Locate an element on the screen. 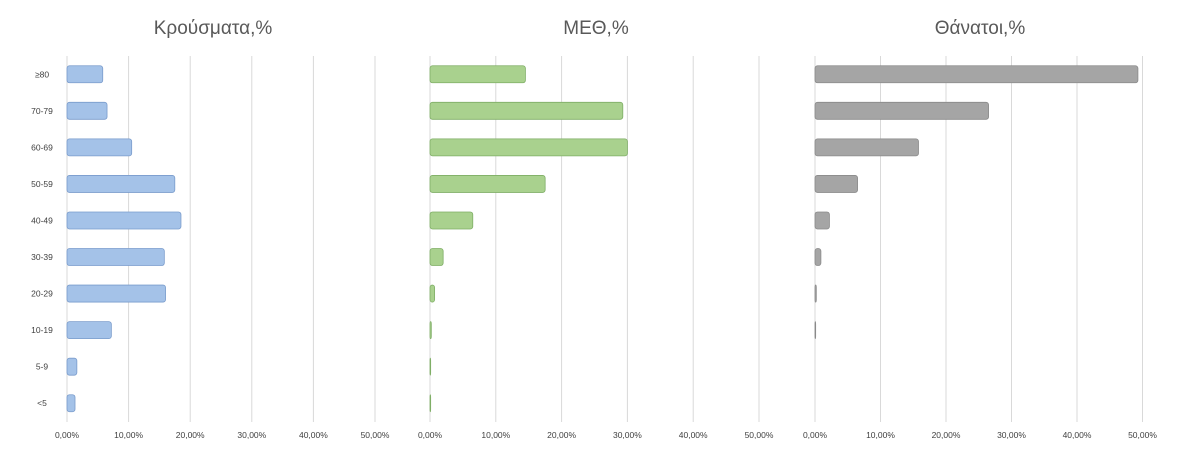 This screenshot has height=467, width=1200. x-tick-label-deaths: 0,00% is located at coordinates (815, 435).